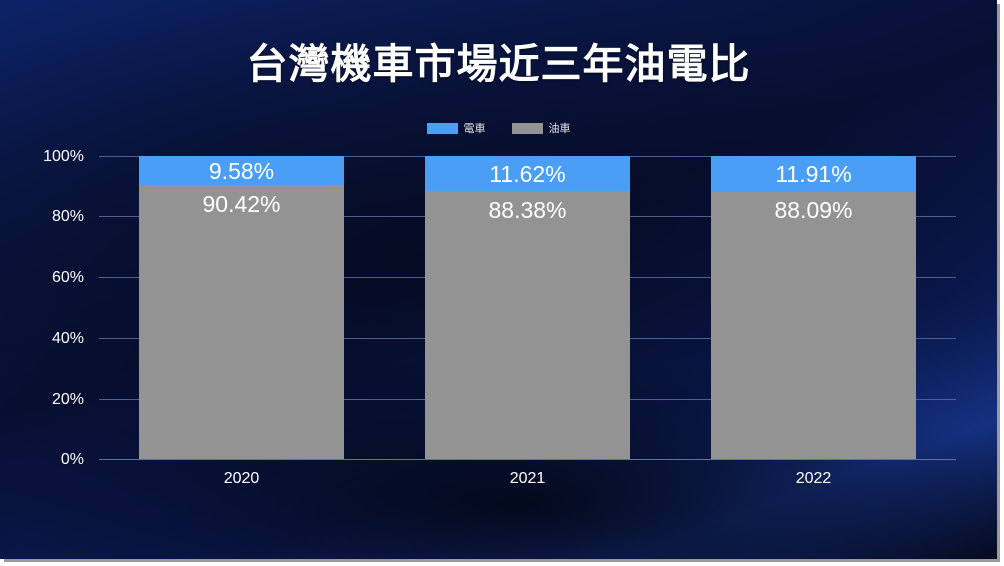  Describe the element at coordinates (67, 399) in the screenshot. I see `y-tick-20: 20%` at that location.